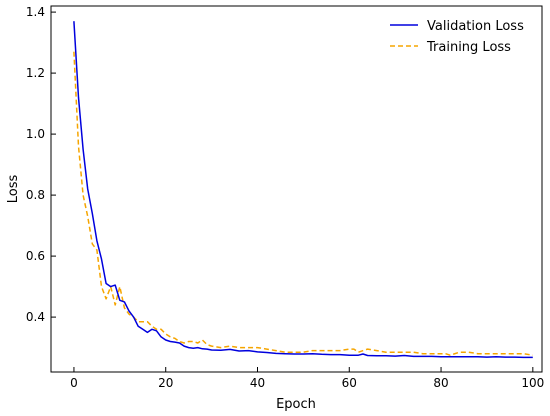 The width and height of the screenshot is (550, 416). I want to click on x-axis-label: Epoch, so click(296, 404).